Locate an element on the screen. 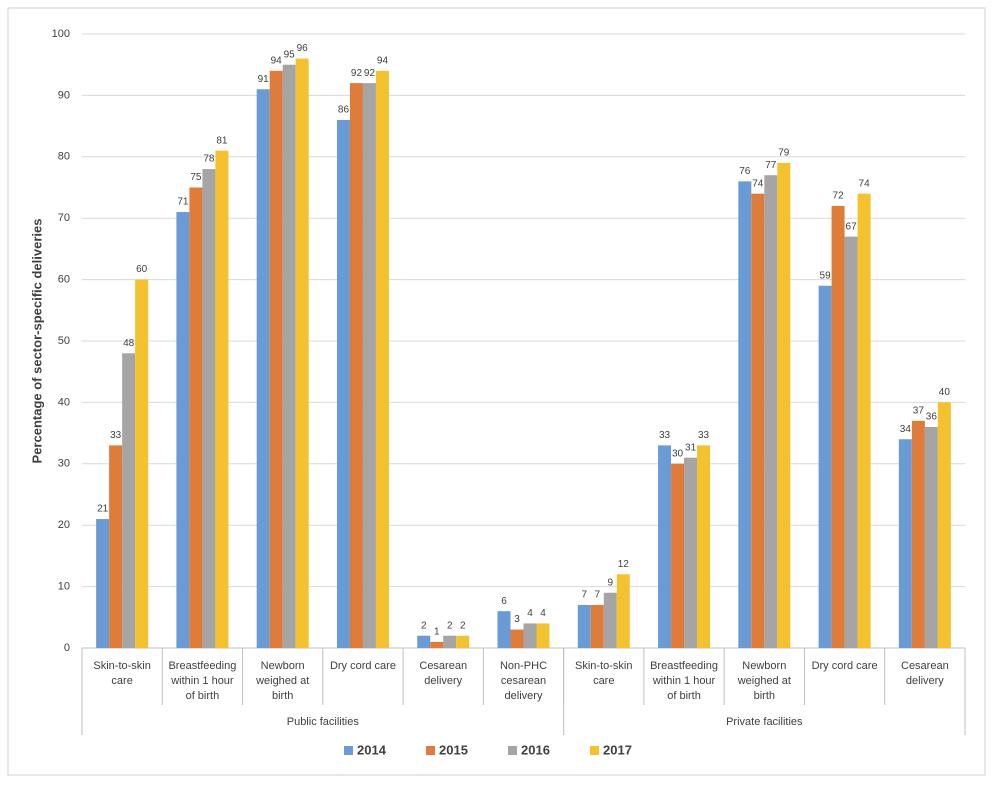 Image resolution: width=1002 pixels, height=797 pixels. value-label: 72 is located at coordinates (839, 196).